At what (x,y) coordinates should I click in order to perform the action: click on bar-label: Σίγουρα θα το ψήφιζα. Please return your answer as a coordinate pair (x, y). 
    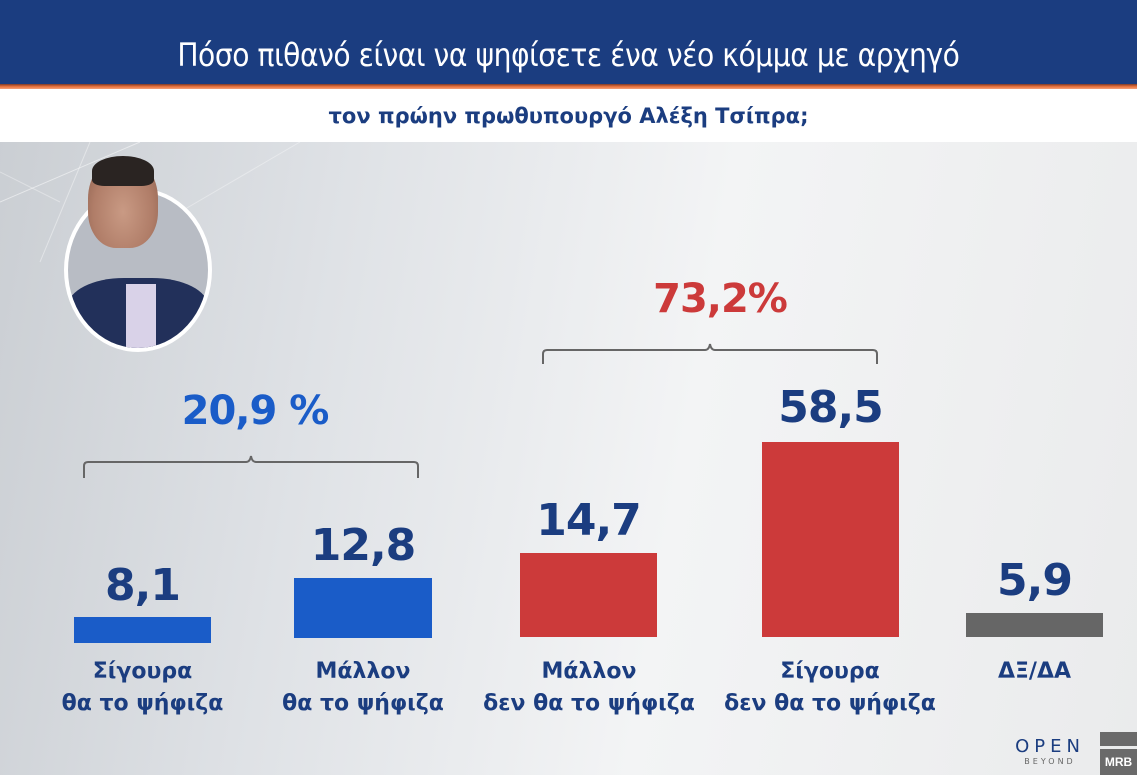
    Looking at the image, I should click on (142, 687).